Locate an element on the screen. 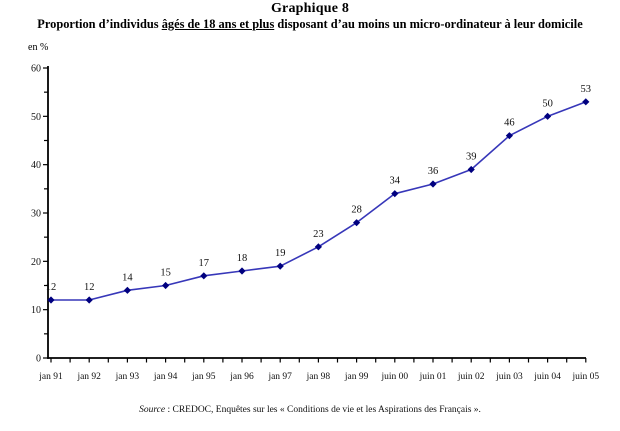 This screenshot has width=620, height=431. data-point-label: 28 is located at coordinates (356, 210).